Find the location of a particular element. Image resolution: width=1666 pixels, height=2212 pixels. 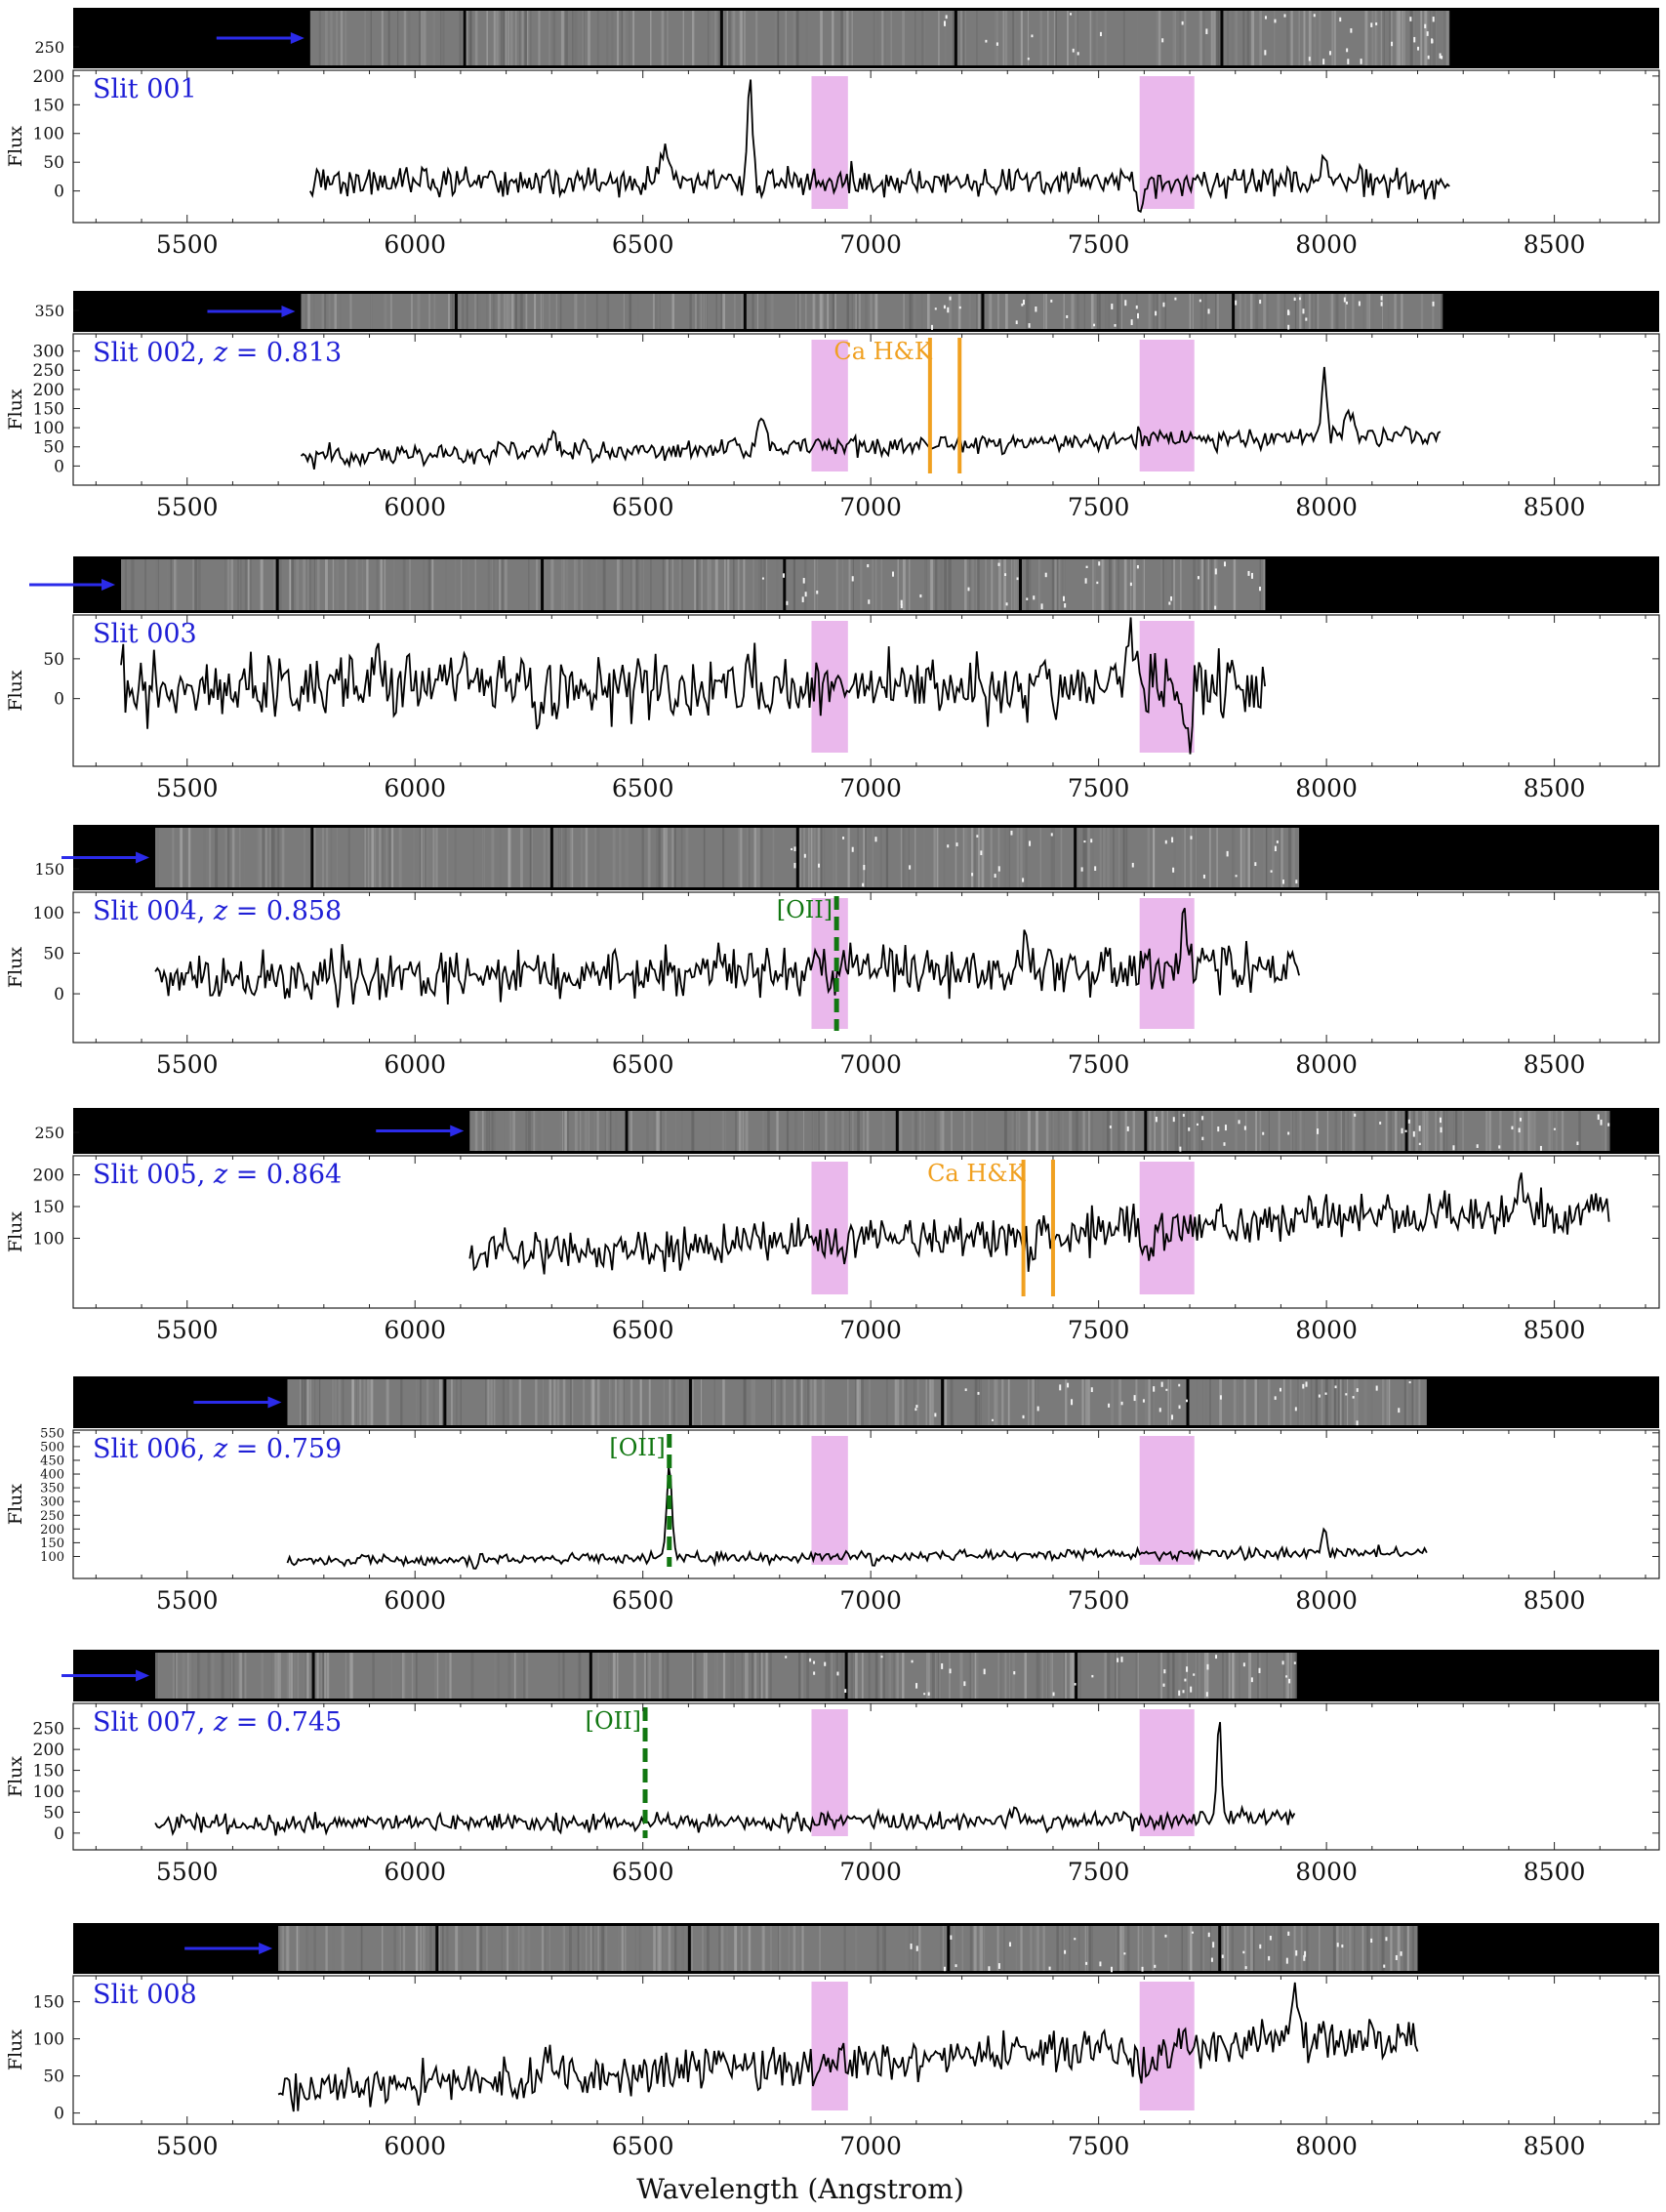

y-tick-label: 0 is located at coordinates (59, 192).